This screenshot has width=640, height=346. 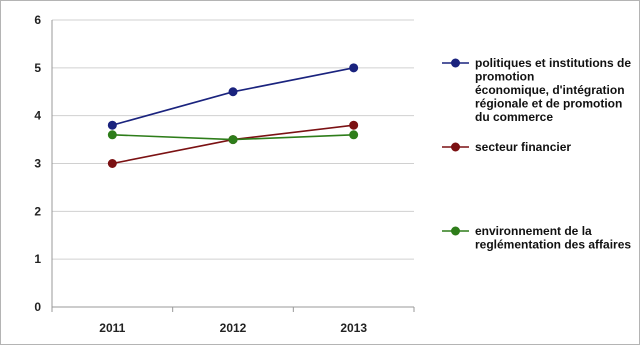 I want to click on y-tick-label: 0, so click(x=37, y=307).